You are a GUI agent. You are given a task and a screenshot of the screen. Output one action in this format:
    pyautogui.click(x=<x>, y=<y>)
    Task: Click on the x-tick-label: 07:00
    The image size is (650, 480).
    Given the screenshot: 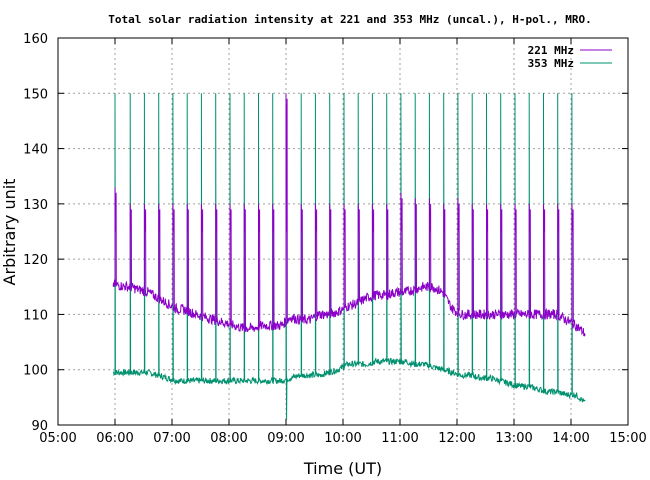 What is the action you would take?
    pyautogui.click(x=171, y=438)
    